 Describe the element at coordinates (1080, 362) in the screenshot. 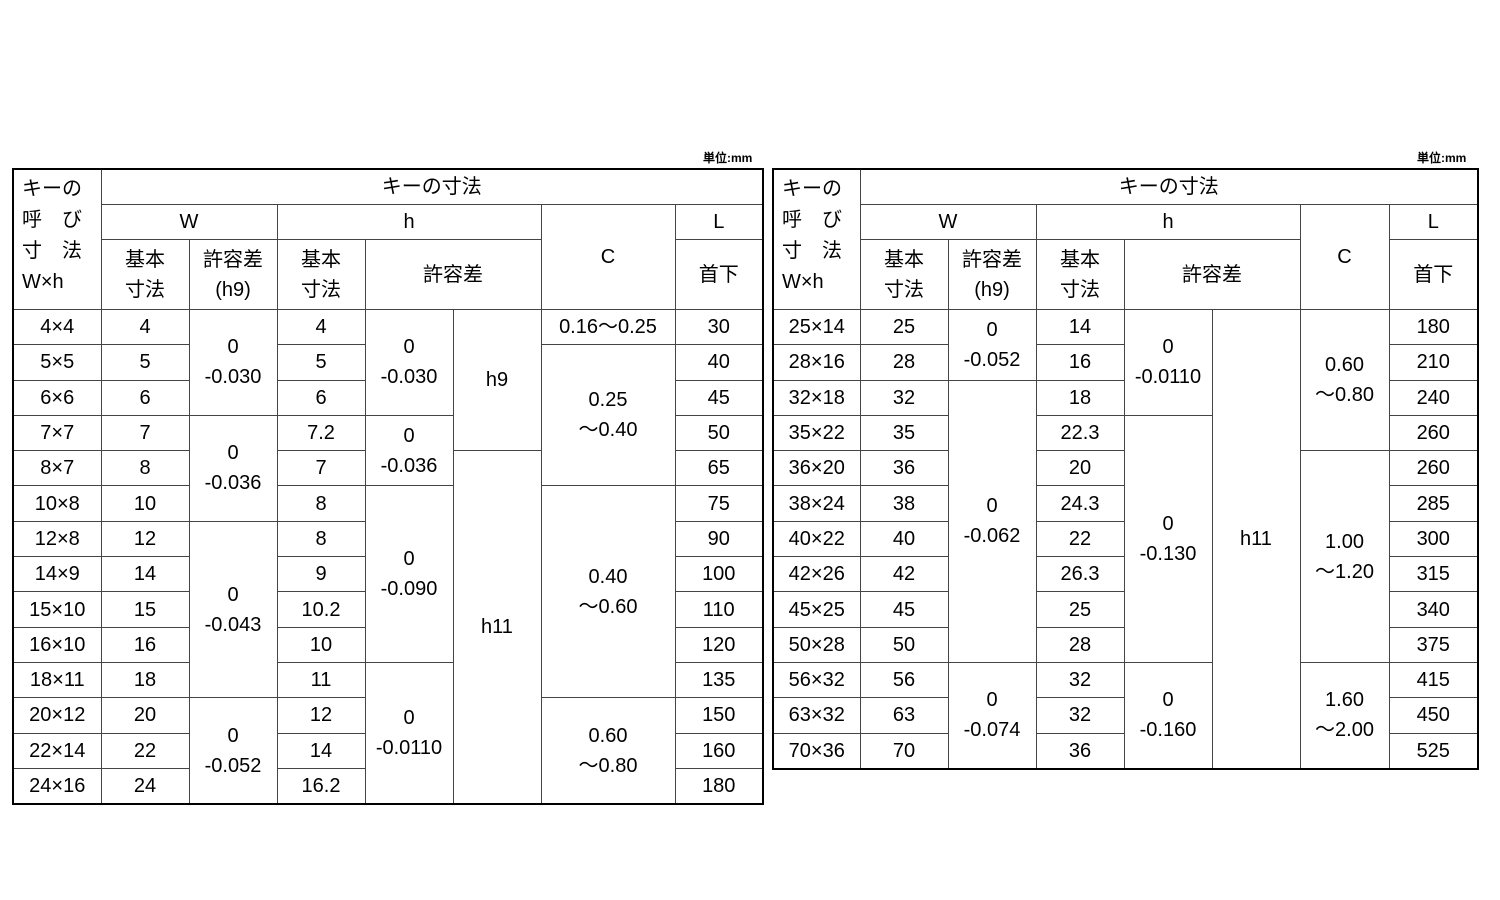

I see `h-basic-cell-text: 16` at that location.